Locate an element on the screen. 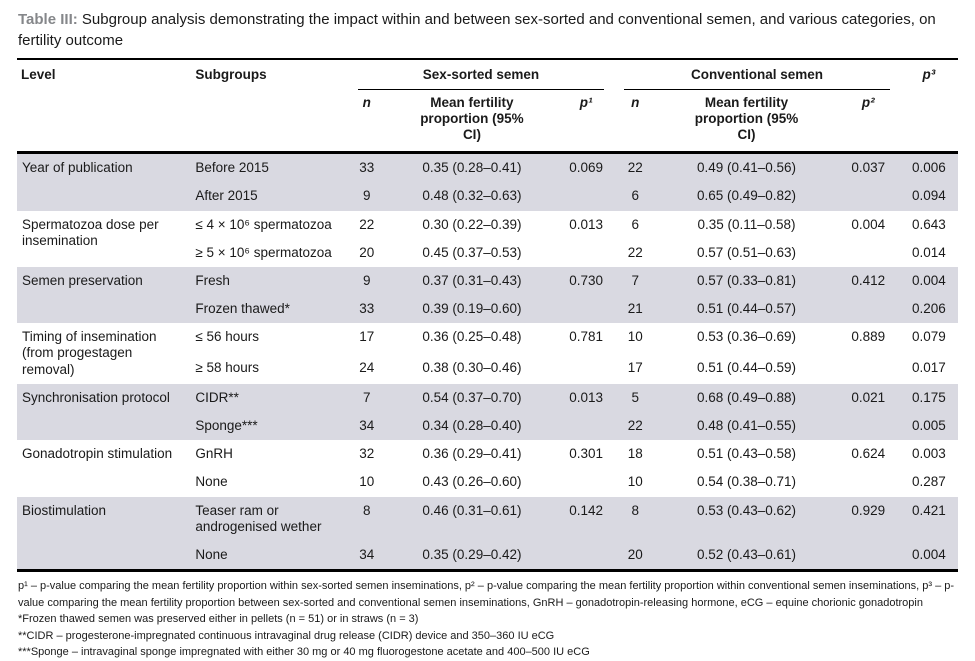  n-conventional-cell: 18 is located at coordinates (635, 454).